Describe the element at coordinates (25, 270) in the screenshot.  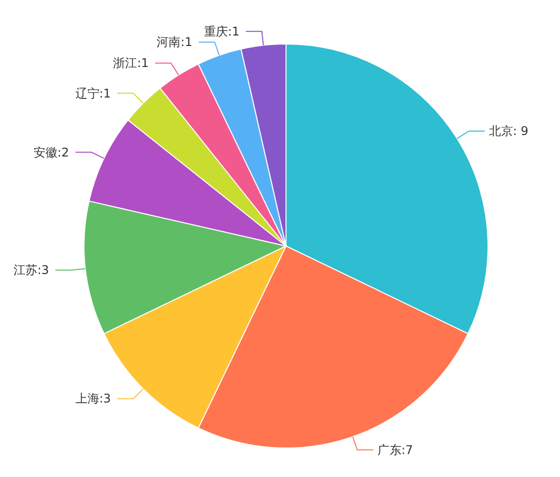
I see `slice-label: 江苏` at that location.